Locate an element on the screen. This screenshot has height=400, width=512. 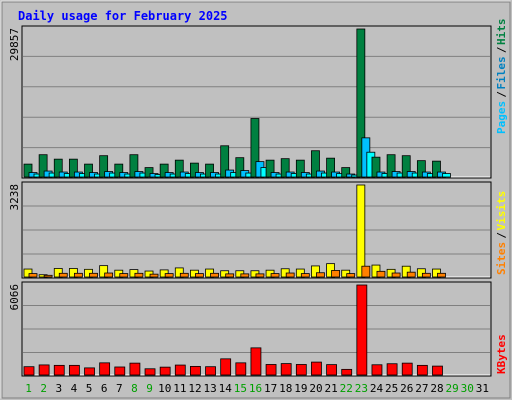
x-tick-label: 26 is located at coordinates (406, 388).